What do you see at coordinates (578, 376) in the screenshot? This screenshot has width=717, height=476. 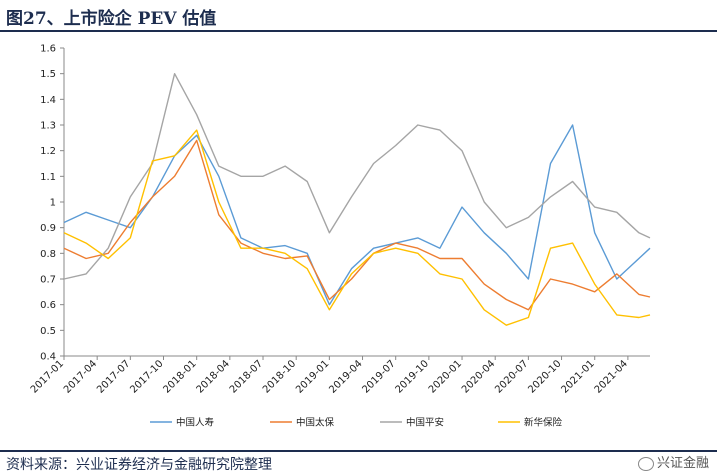 I see `x-tick-label: 2021-01` at bounding box center [578, 376].